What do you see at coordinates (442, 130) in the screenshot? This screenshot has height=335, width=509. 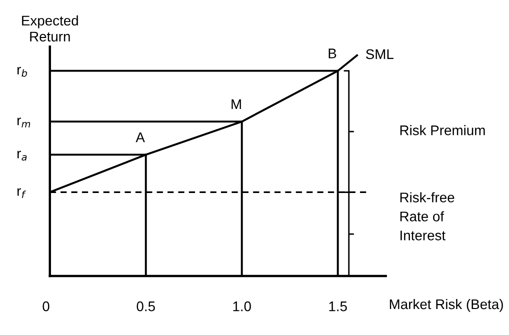 I see `text: Risk Premium` at bounding box center [442, 130].